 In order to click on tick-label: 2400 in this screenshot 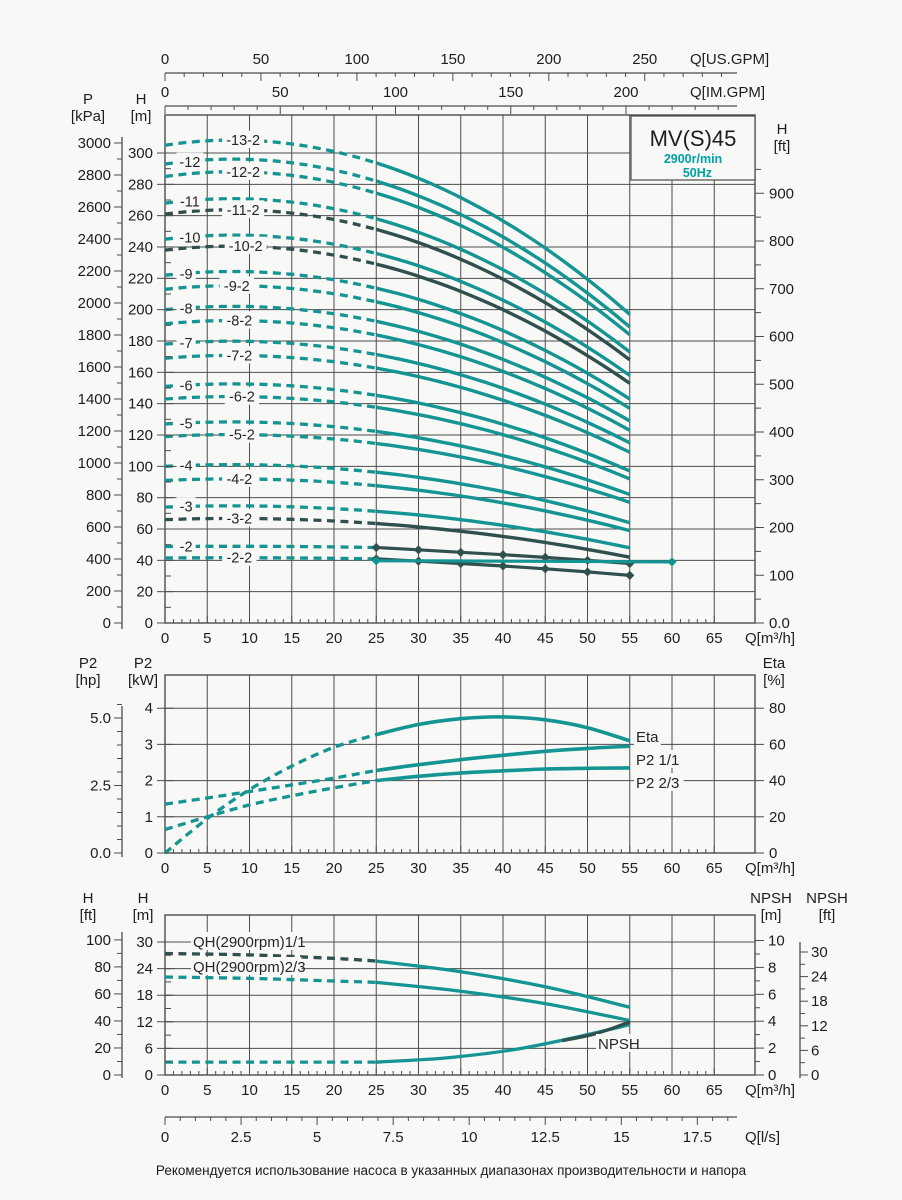, I will do `click(94, 239)`.